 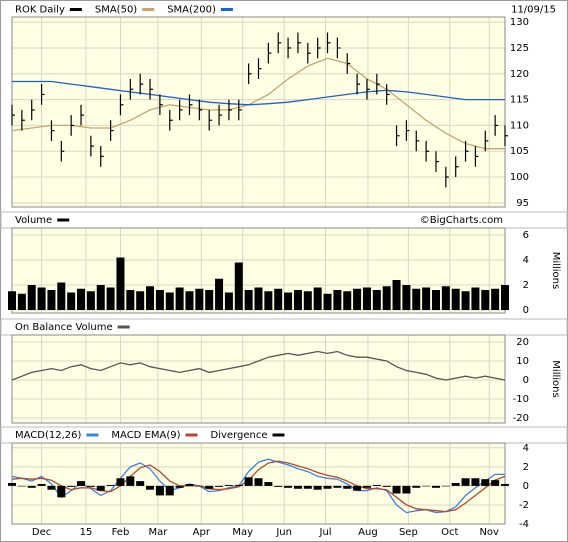 What do you see at coordinates (461, 220) in the screenshot?
I see `credit: ©BigCharts.com` at bounding box center [461, 220].